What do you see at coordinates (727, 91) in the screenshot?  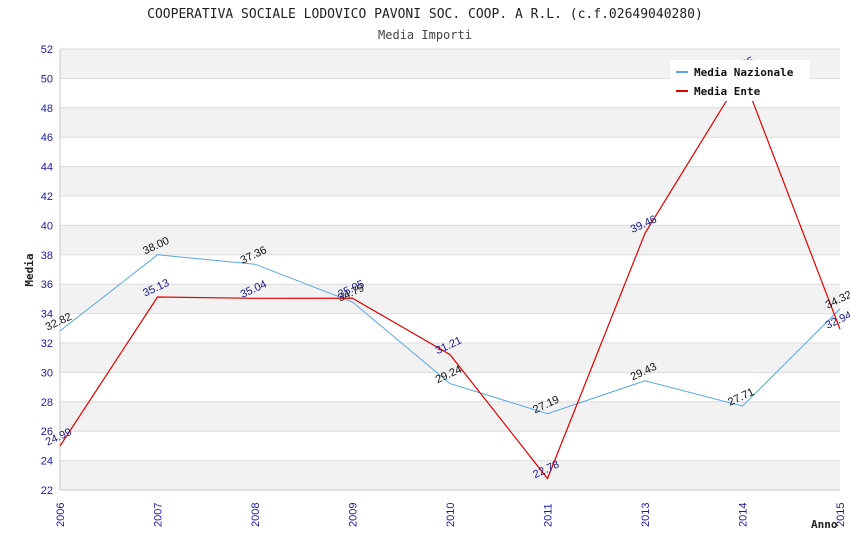 I see `legend-label: Media Ente` at bounding box center [727, 91].